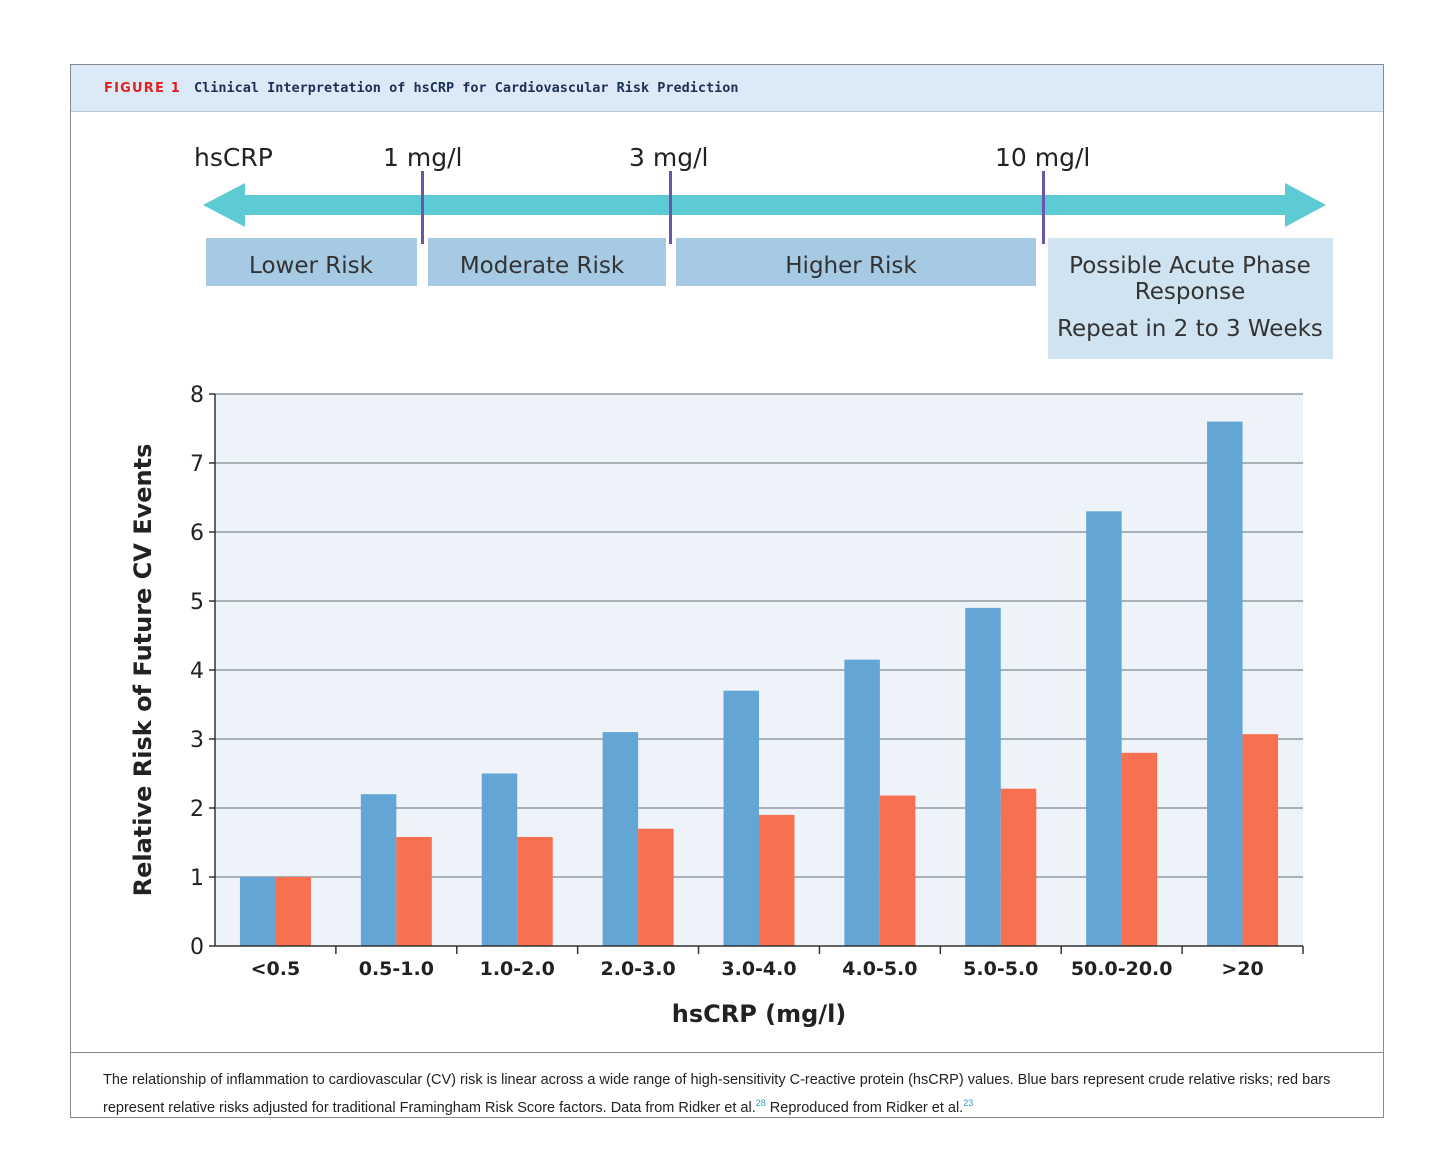  I want to click on x-tick-label-0: <0.5, so click(276, 969).